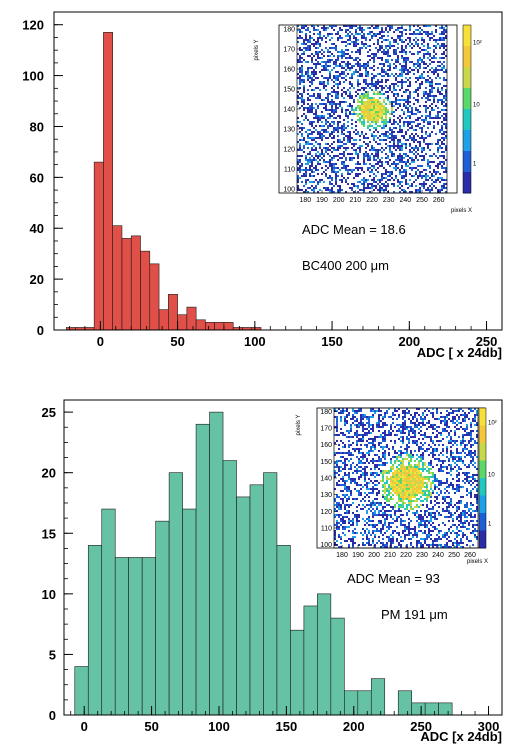 The height and width of the screenshot is (746, 507). What do you see at coordinates (52, 654) in the screenshot?
I see `y-tick-label: 5` at bounding box center [52, 654].